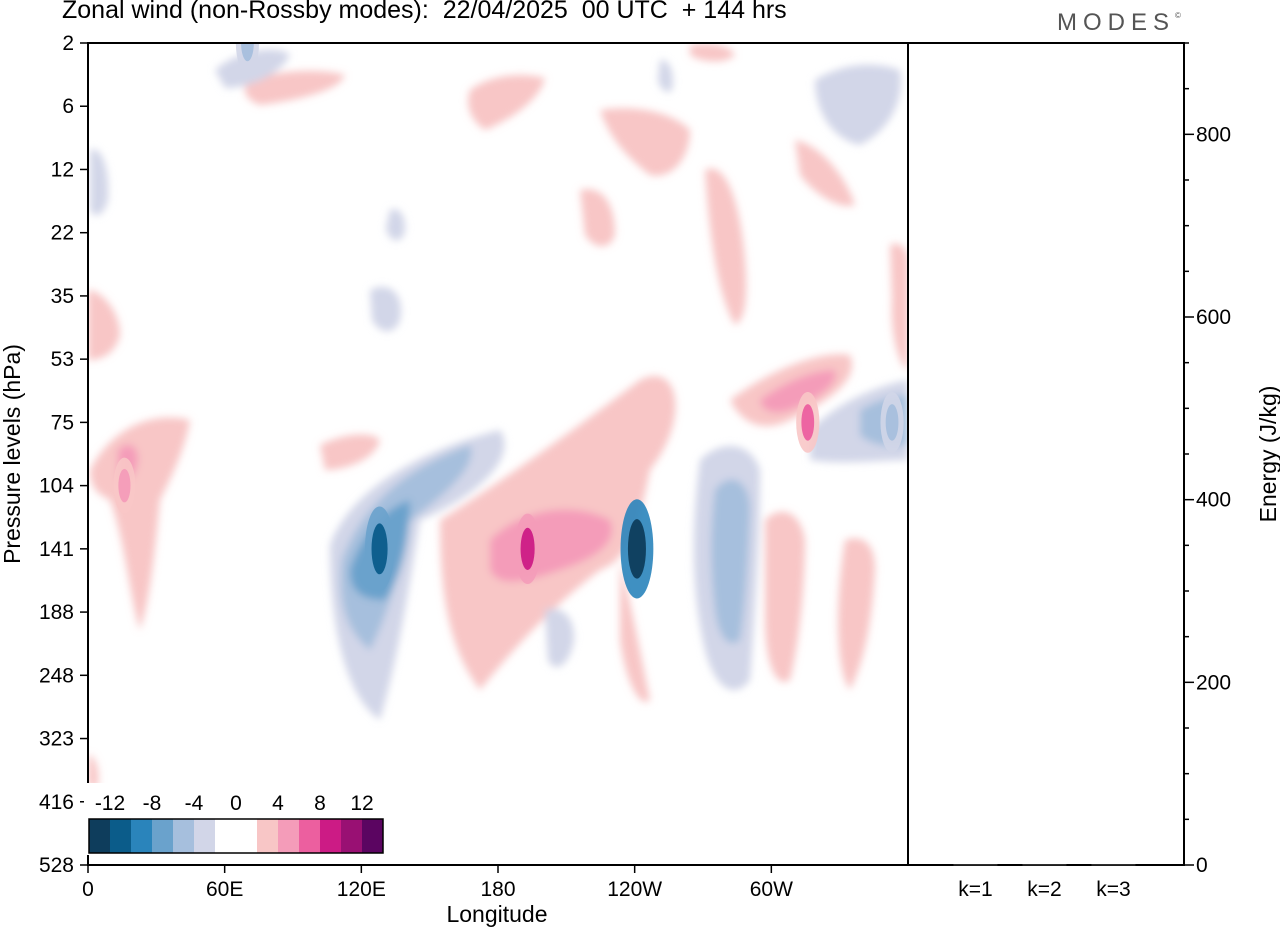 The height and width of the screenshot is (930, 1280). What do you see at coordinates (1213, 317) in the screenshot?
I see `energy-tick-label-4: 600` at bounding box center [1213, 317].